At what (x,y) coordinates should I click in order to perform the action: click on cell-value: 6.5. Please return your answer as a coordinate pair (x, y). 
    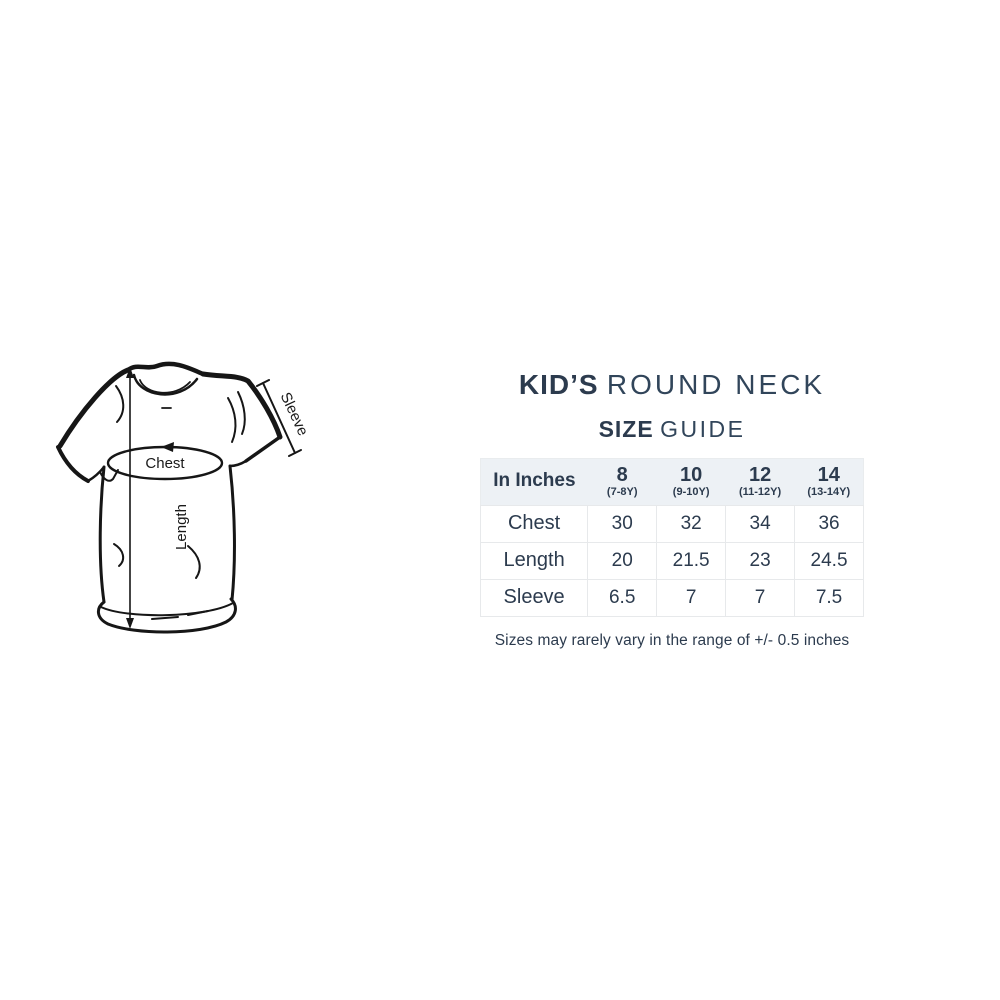
    Looking at the image, I should click on (622, 597).